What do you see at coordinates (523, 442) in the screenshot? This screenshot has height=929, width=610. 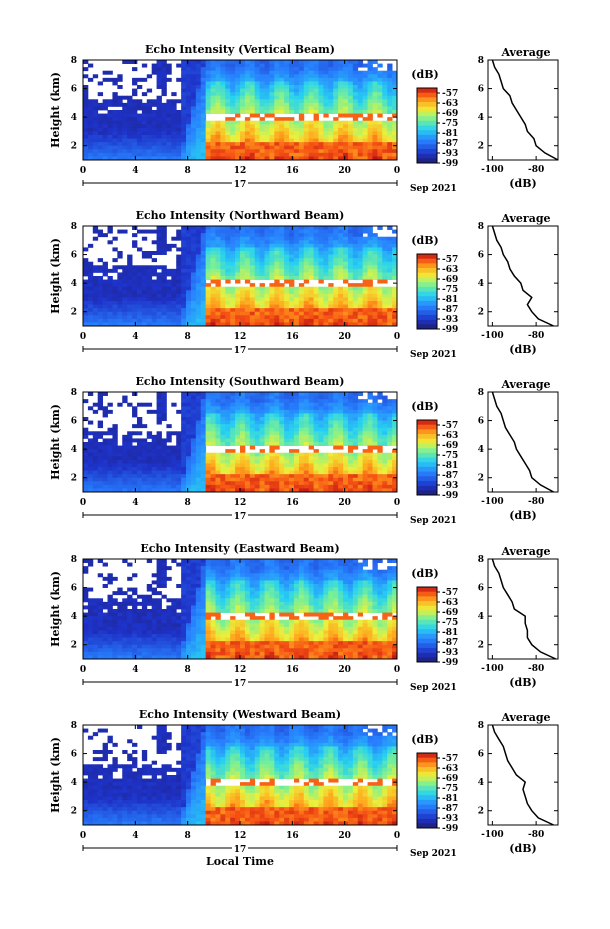 I see `average-frame` at bounding box center [523, 442].